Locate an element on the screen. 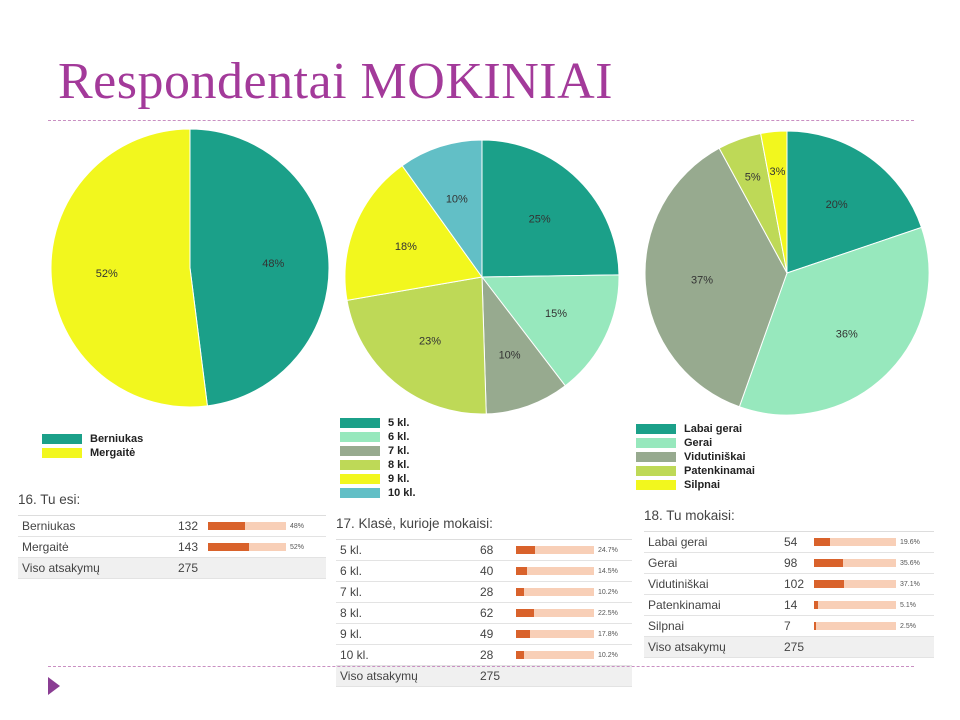 This screenshot has width=960, height=720. row-label: Berniukas is located at coordinates (49, 526).